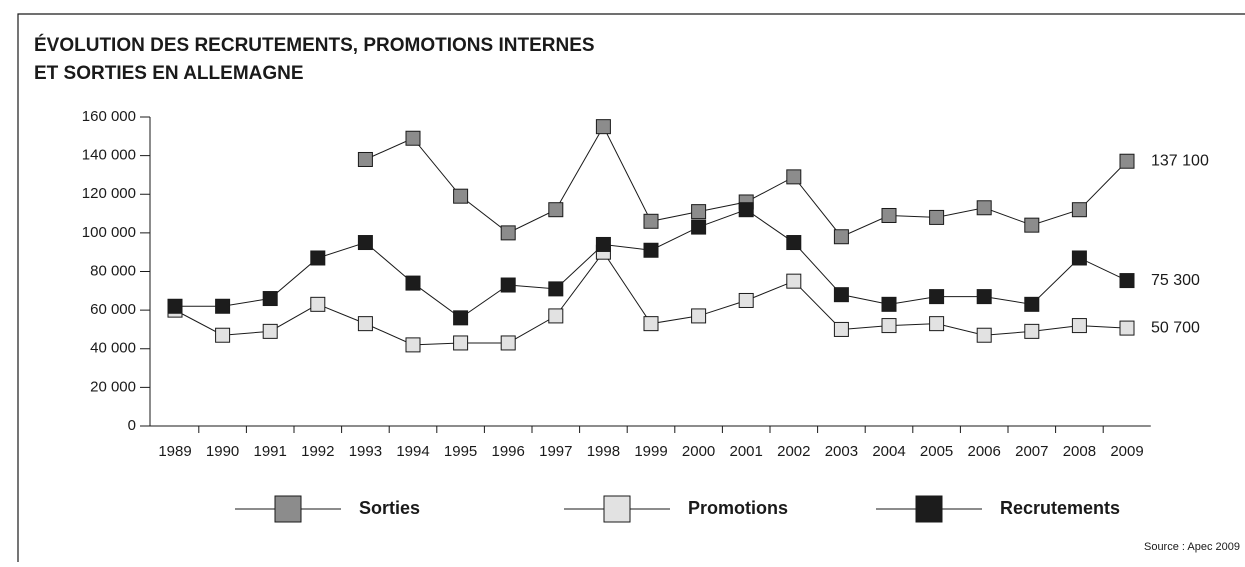 Image resolution: width=1245 pixels, height=567 pixels. Describe the element at coordinates (738, 508) in the screenshot. I see `legend-label: Promotions` at that location.